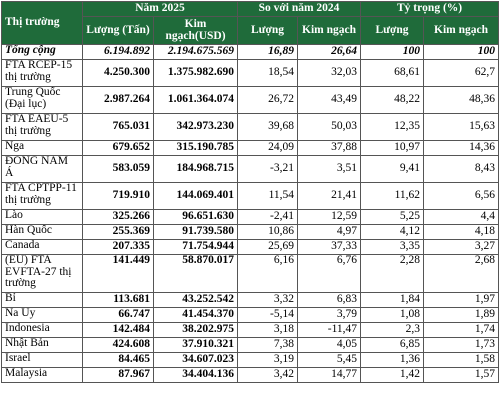 This screenshot has width=500, height=401. I want to click on qty-cell: 325.266, so click(118, 217).